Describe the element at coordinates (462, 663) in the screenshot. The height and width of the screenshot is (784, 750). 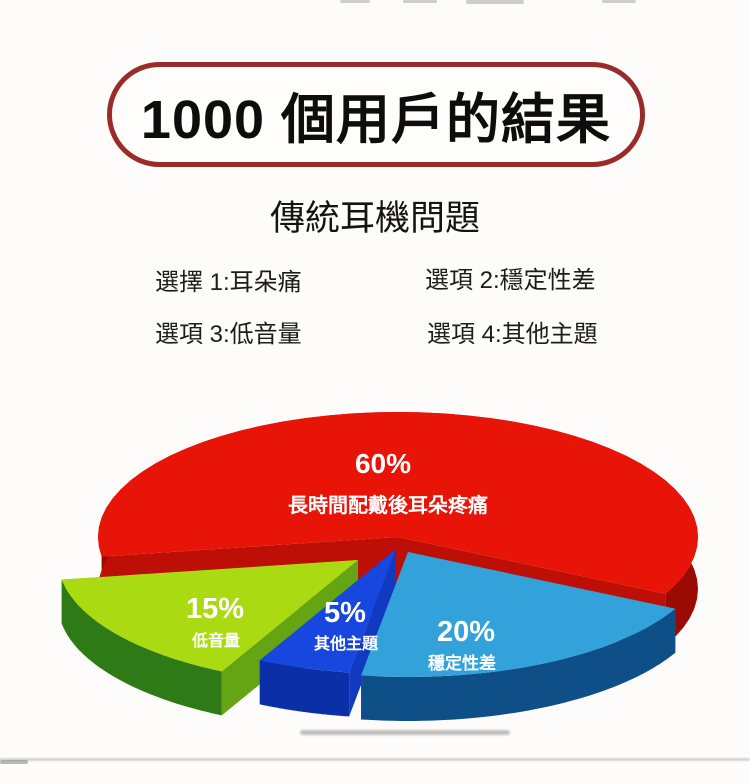
I see `slice-poor-stability-label: 穩定性差` at that location.